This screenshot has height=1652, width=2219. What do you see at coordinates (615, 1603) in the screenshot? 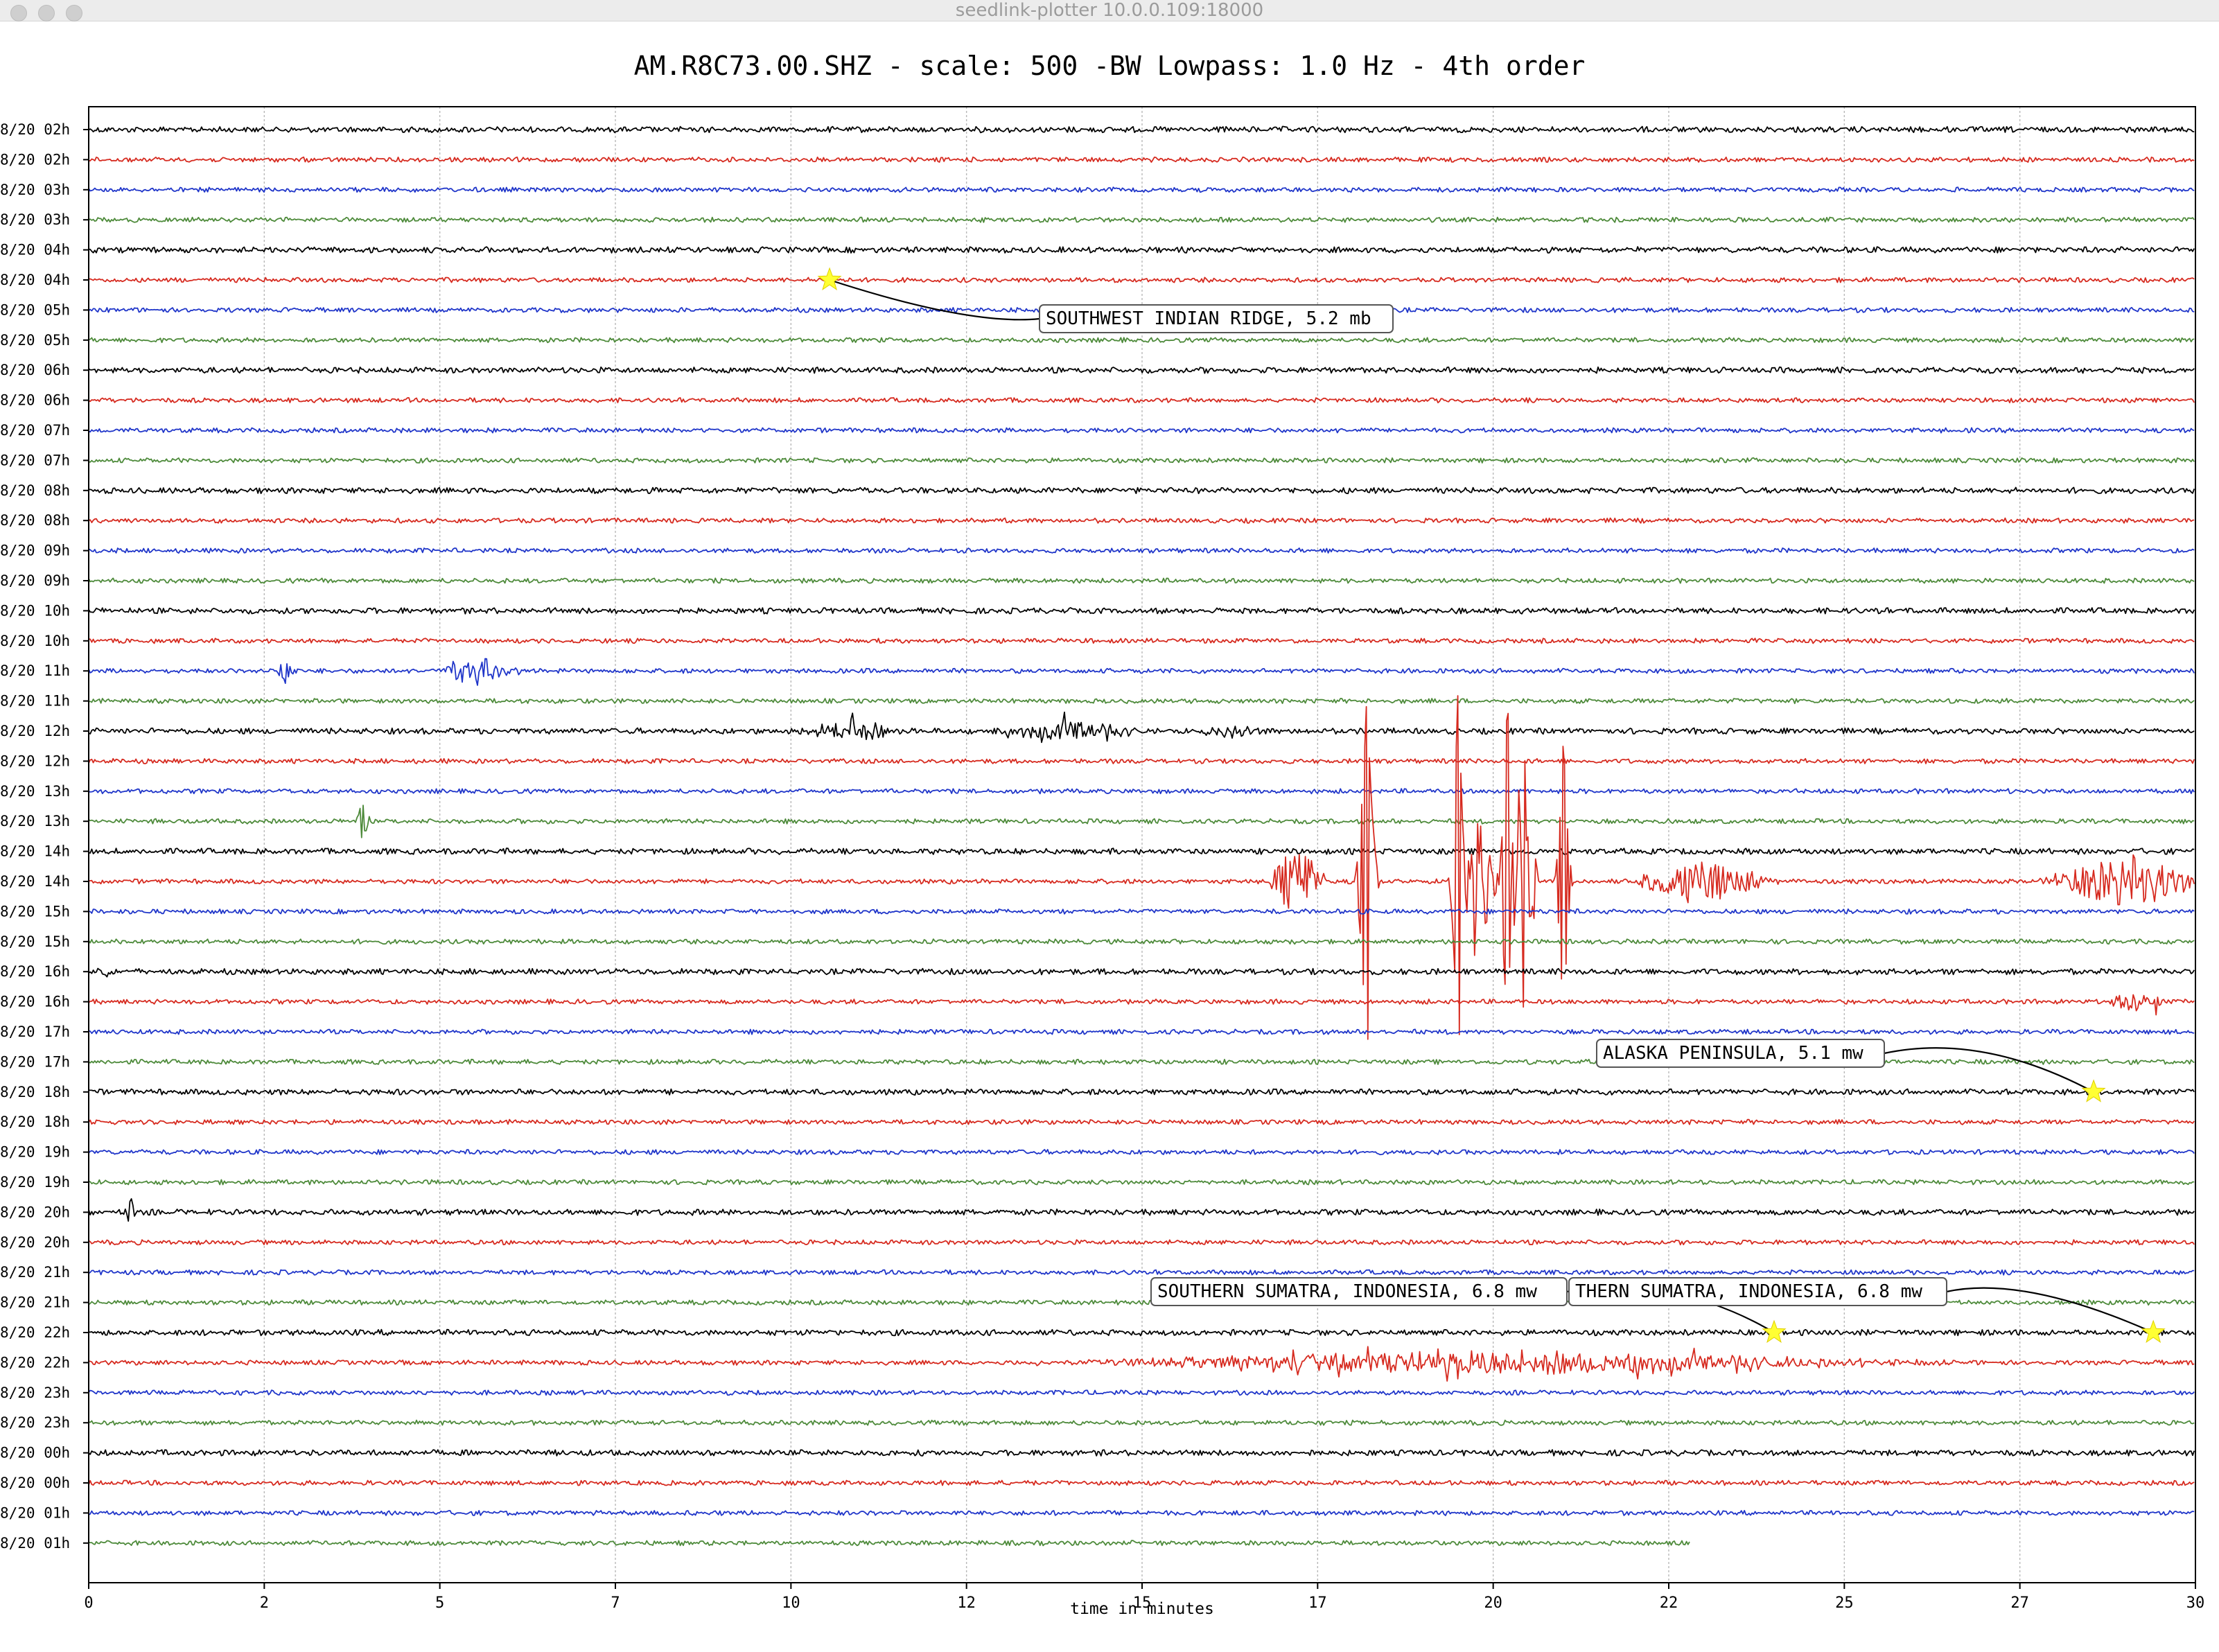
I see `x-tick-label: 7` at bounding box center [615, 1603].